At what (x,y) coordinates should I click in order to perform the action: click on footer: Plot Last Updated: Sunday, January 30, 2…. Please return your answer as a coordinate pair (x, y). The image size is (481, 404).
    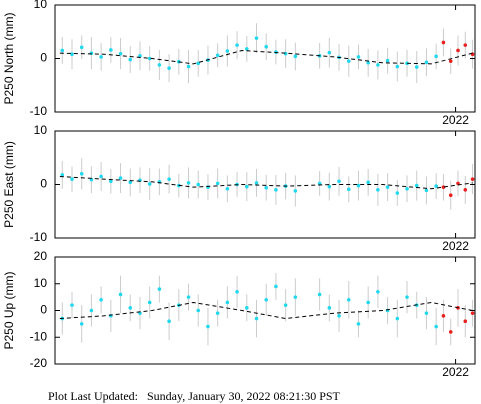
    Looking at the image, I should click on (194, 396).